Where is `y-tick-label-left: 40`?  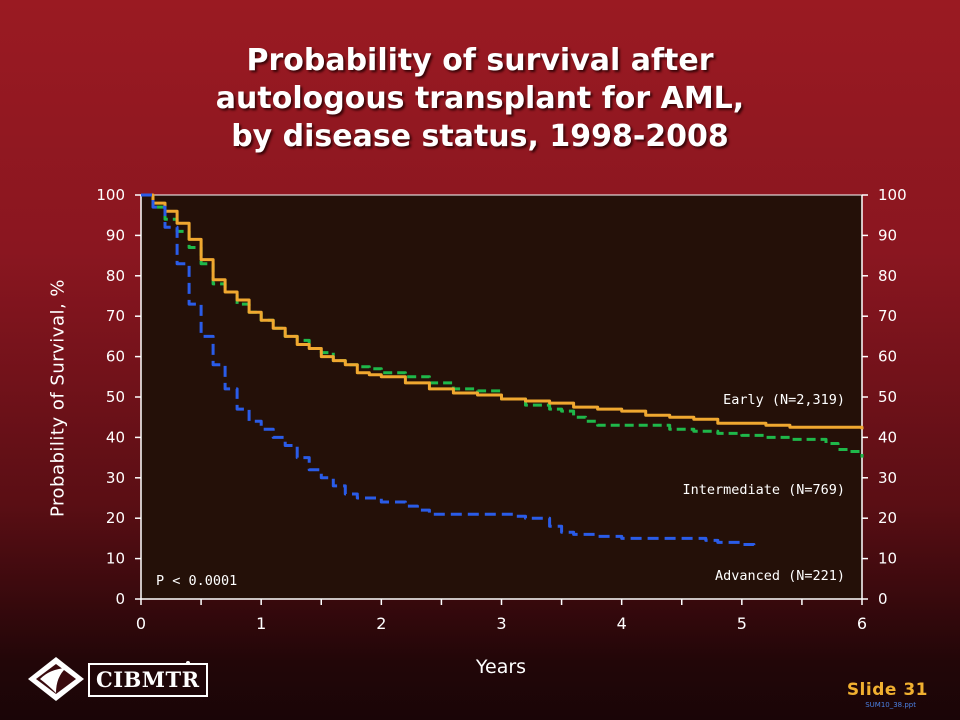 y-tick-label-left: 40 is located at coordinates (115, 437).